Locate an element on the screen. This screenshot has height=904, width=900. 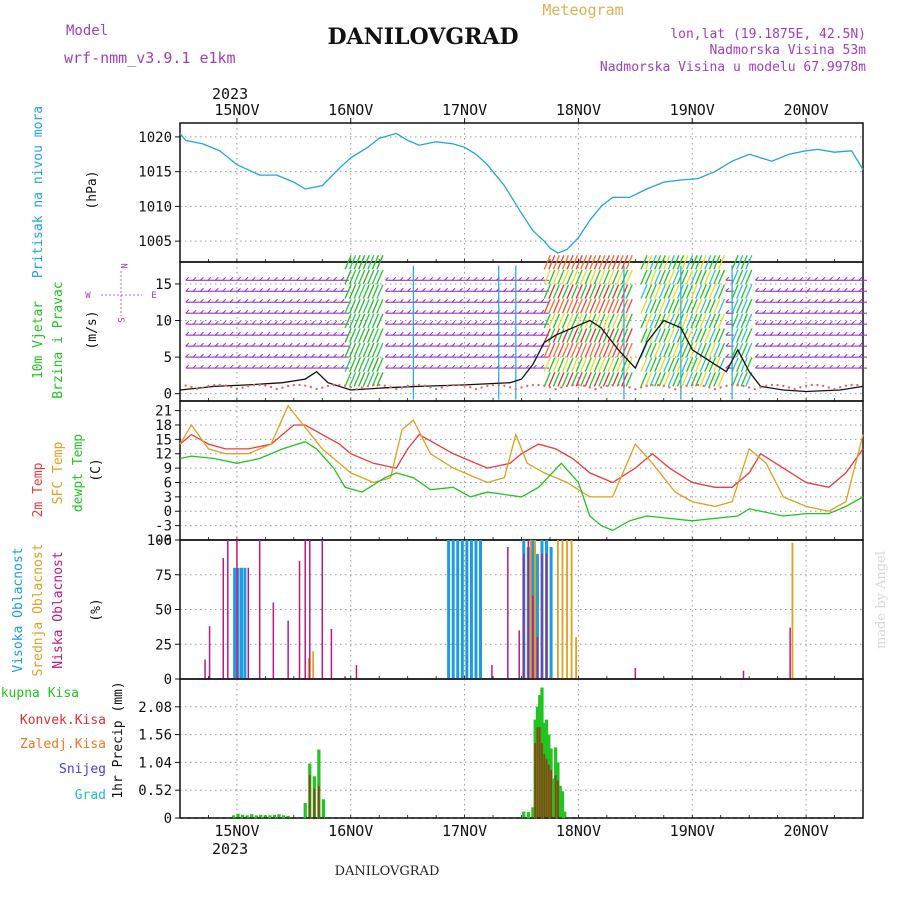
compass-n: N is located at coordinates (123, 265).